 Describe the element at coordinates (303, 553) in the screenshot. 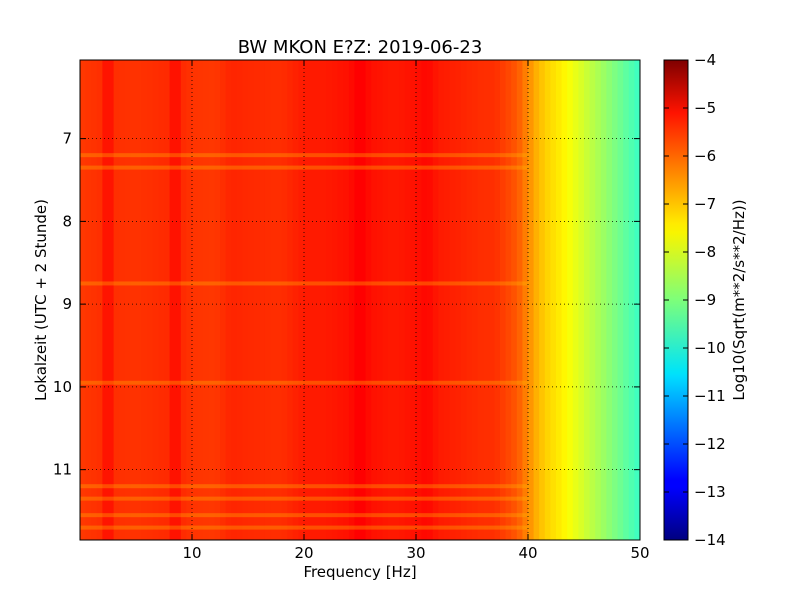

I see `x-tick-label: 20` at that location.